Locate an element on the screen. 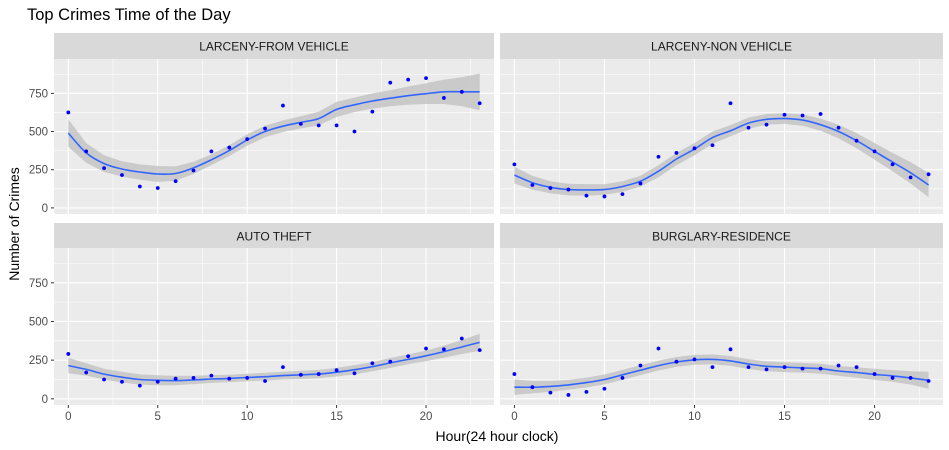  confidence-band is located at coordinates (721, 374).